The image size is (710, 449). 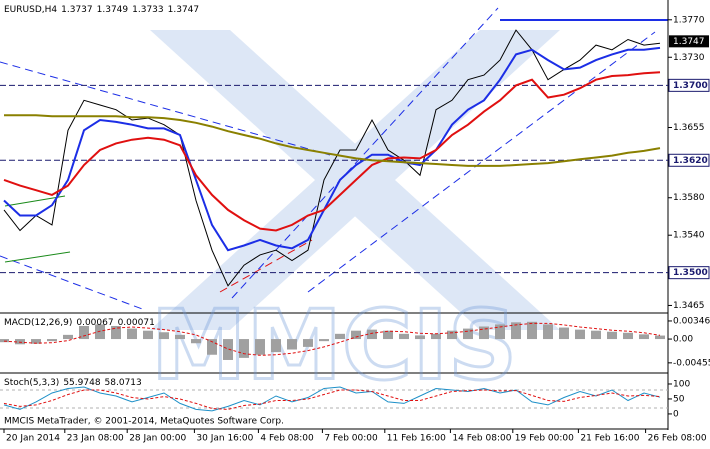 What do you see at coordinates (609, 439) in the screenshot?
I see `x-tick-label: 21 Feb 16:00` at bounding box center [609, 439].